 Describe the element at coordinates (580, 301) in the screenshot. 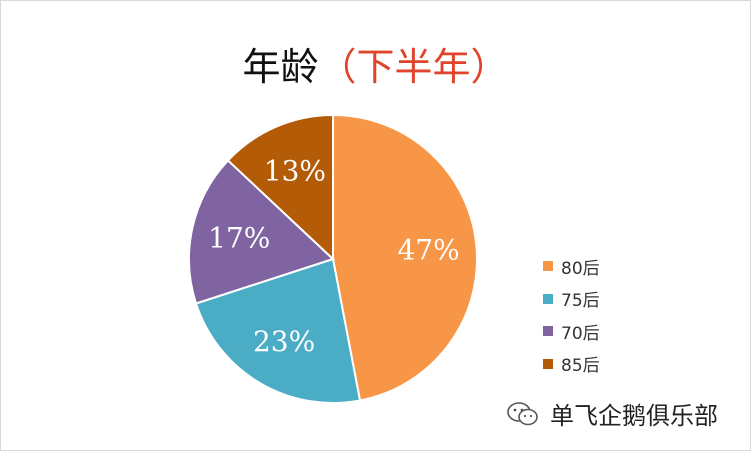

I see `legend-label: 75后` at that location.